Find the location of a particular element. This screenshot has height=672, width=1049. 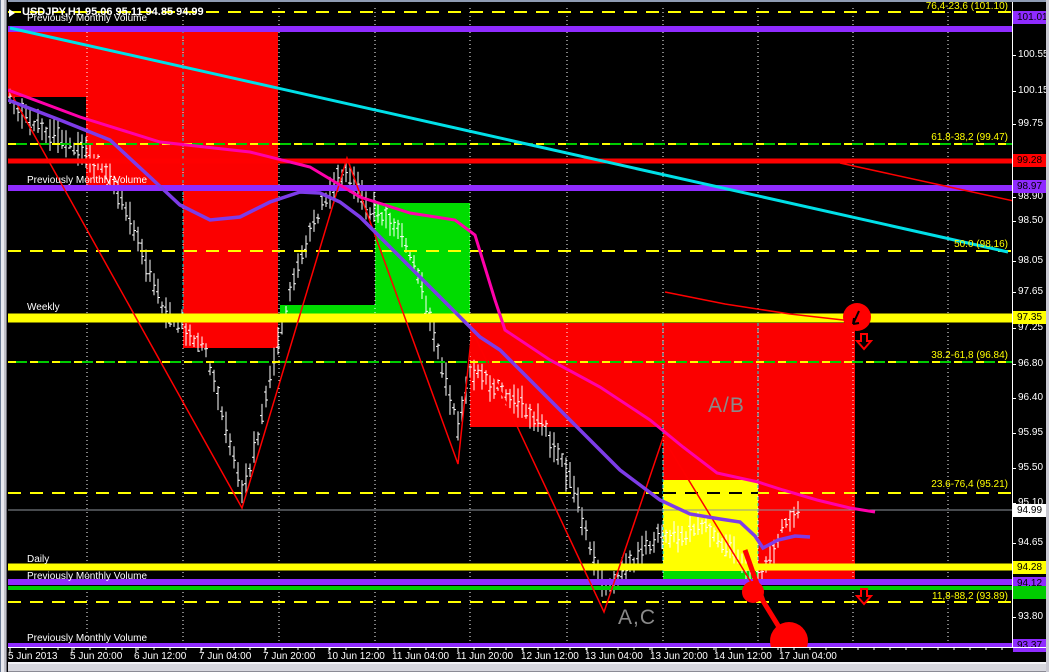

price-axis-label: 100.15 is located at coordinates (1033, 90).